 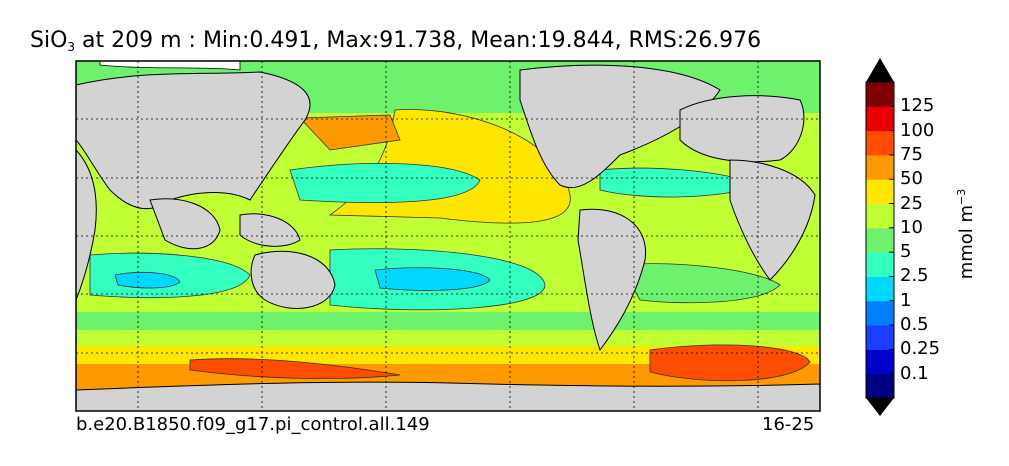 I want to click on colorbar-tick-label: 75, so click(x=911, y=154).